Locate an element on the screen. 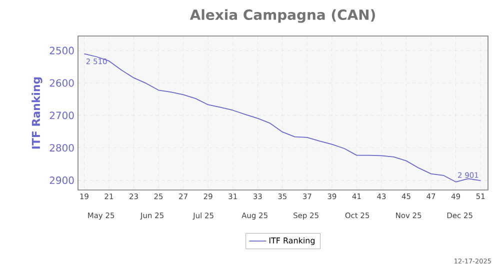 The width and height of the screenshot is (500, 270). chart-title: Alexia Campagna (CAN) is located at coordinates (282, 16).